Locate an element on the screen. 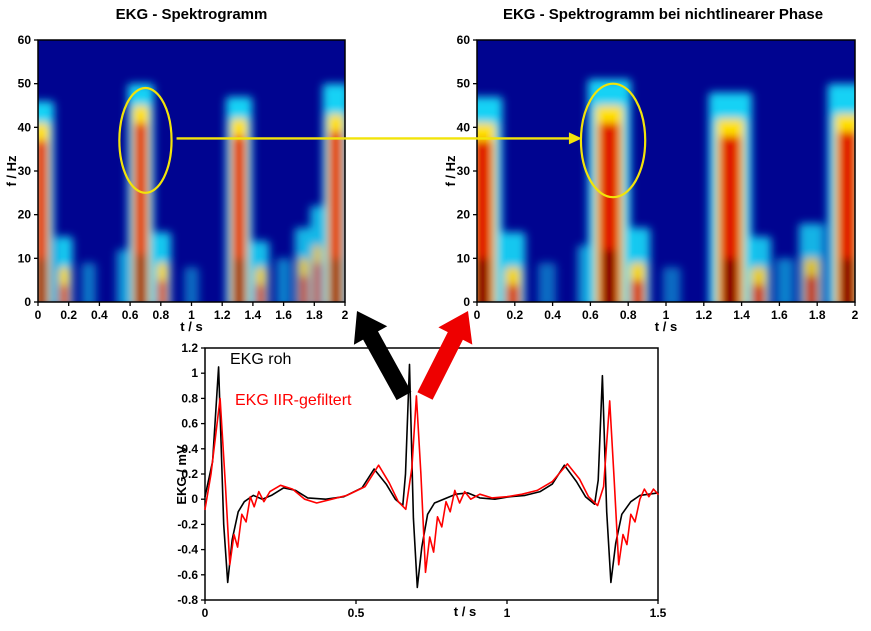 The width and height of the screenshot is (871, 631). y-tick-label: 0.8 is located at coordinates (189, 398).